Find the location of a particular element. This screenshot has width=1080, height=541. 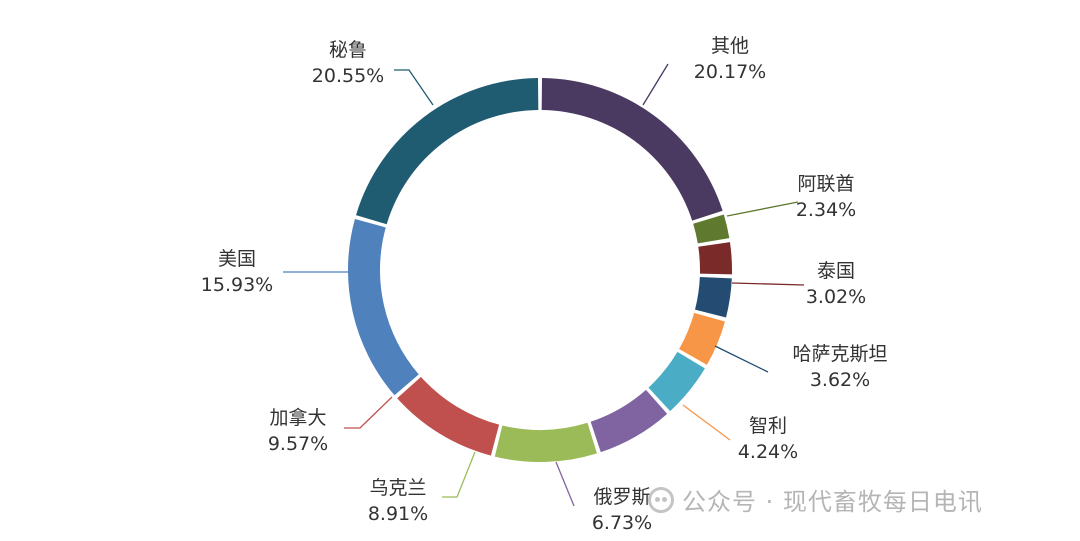

slice-其他 is located at coordinates (632, 149).